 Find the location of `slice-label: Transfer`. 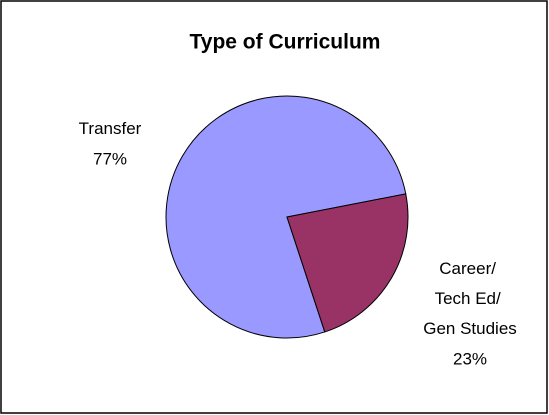

slice-label: Transfer is located at coordinates (110, 128).